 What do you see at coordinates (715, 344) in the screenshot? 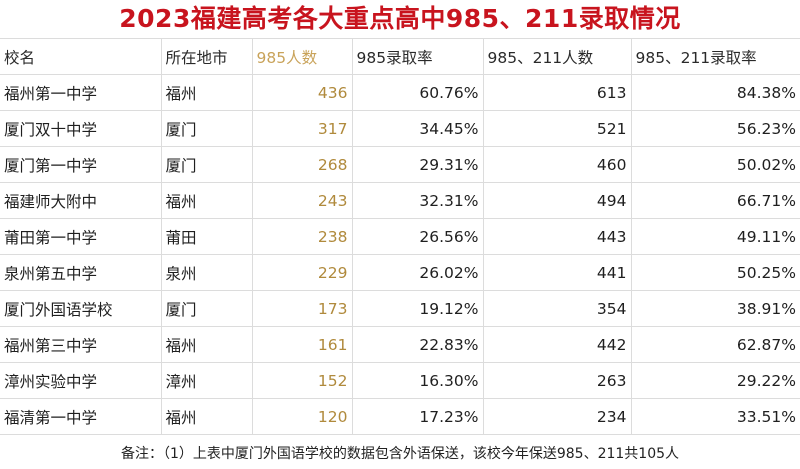
I see `cell-985-211-rate: 62.87%` at bounding box center [715, 344].